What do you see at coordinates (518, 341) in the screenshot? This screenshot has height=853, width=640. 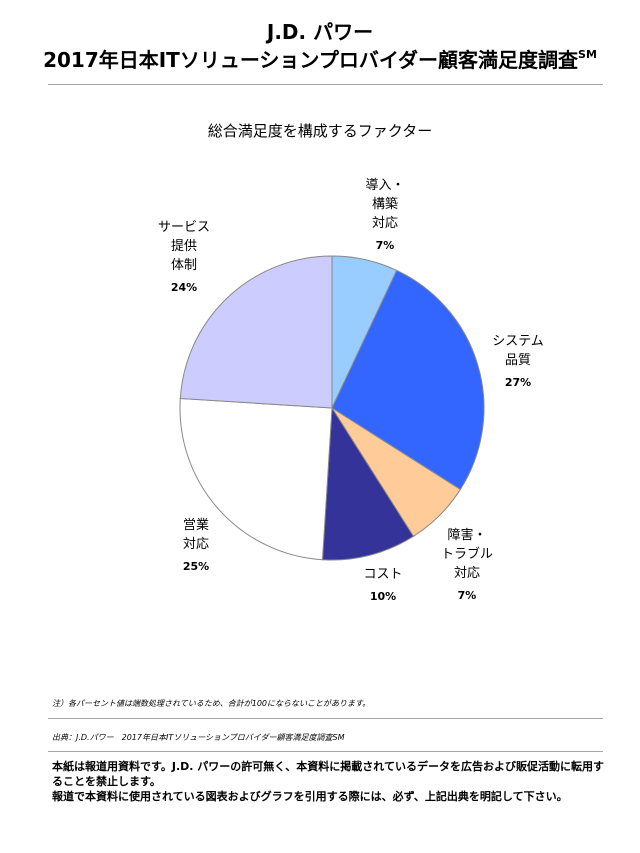 I see `slice-label-line: システム` at bounding box center [518, 341].